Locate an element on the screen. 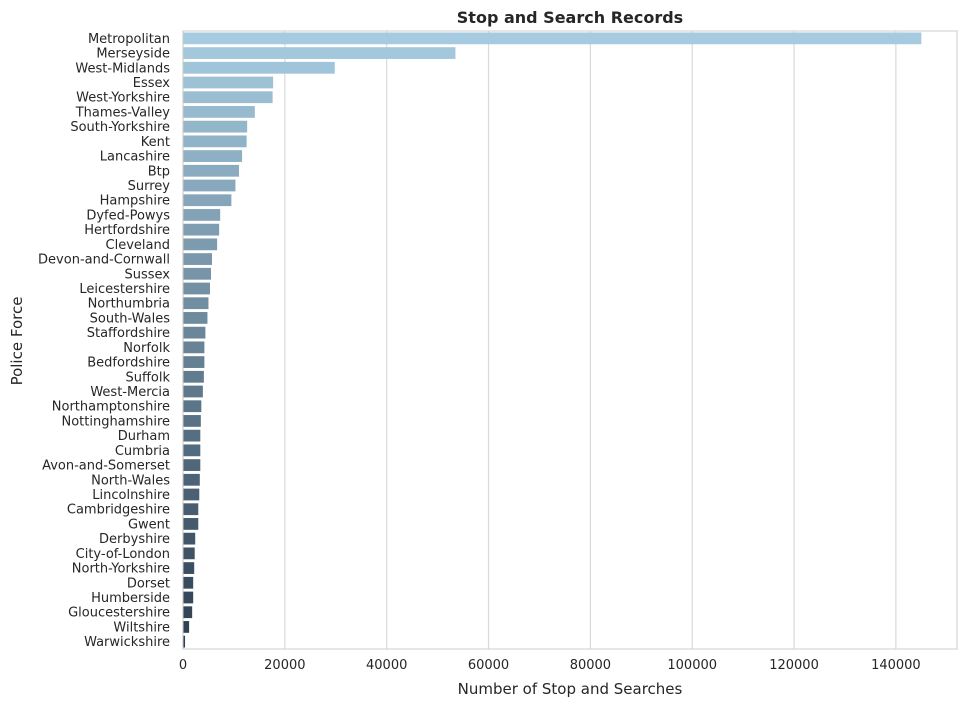 This screenshot has width=968, height=710. y-tick-label: Merseyside is located at coordinates (133, 54).